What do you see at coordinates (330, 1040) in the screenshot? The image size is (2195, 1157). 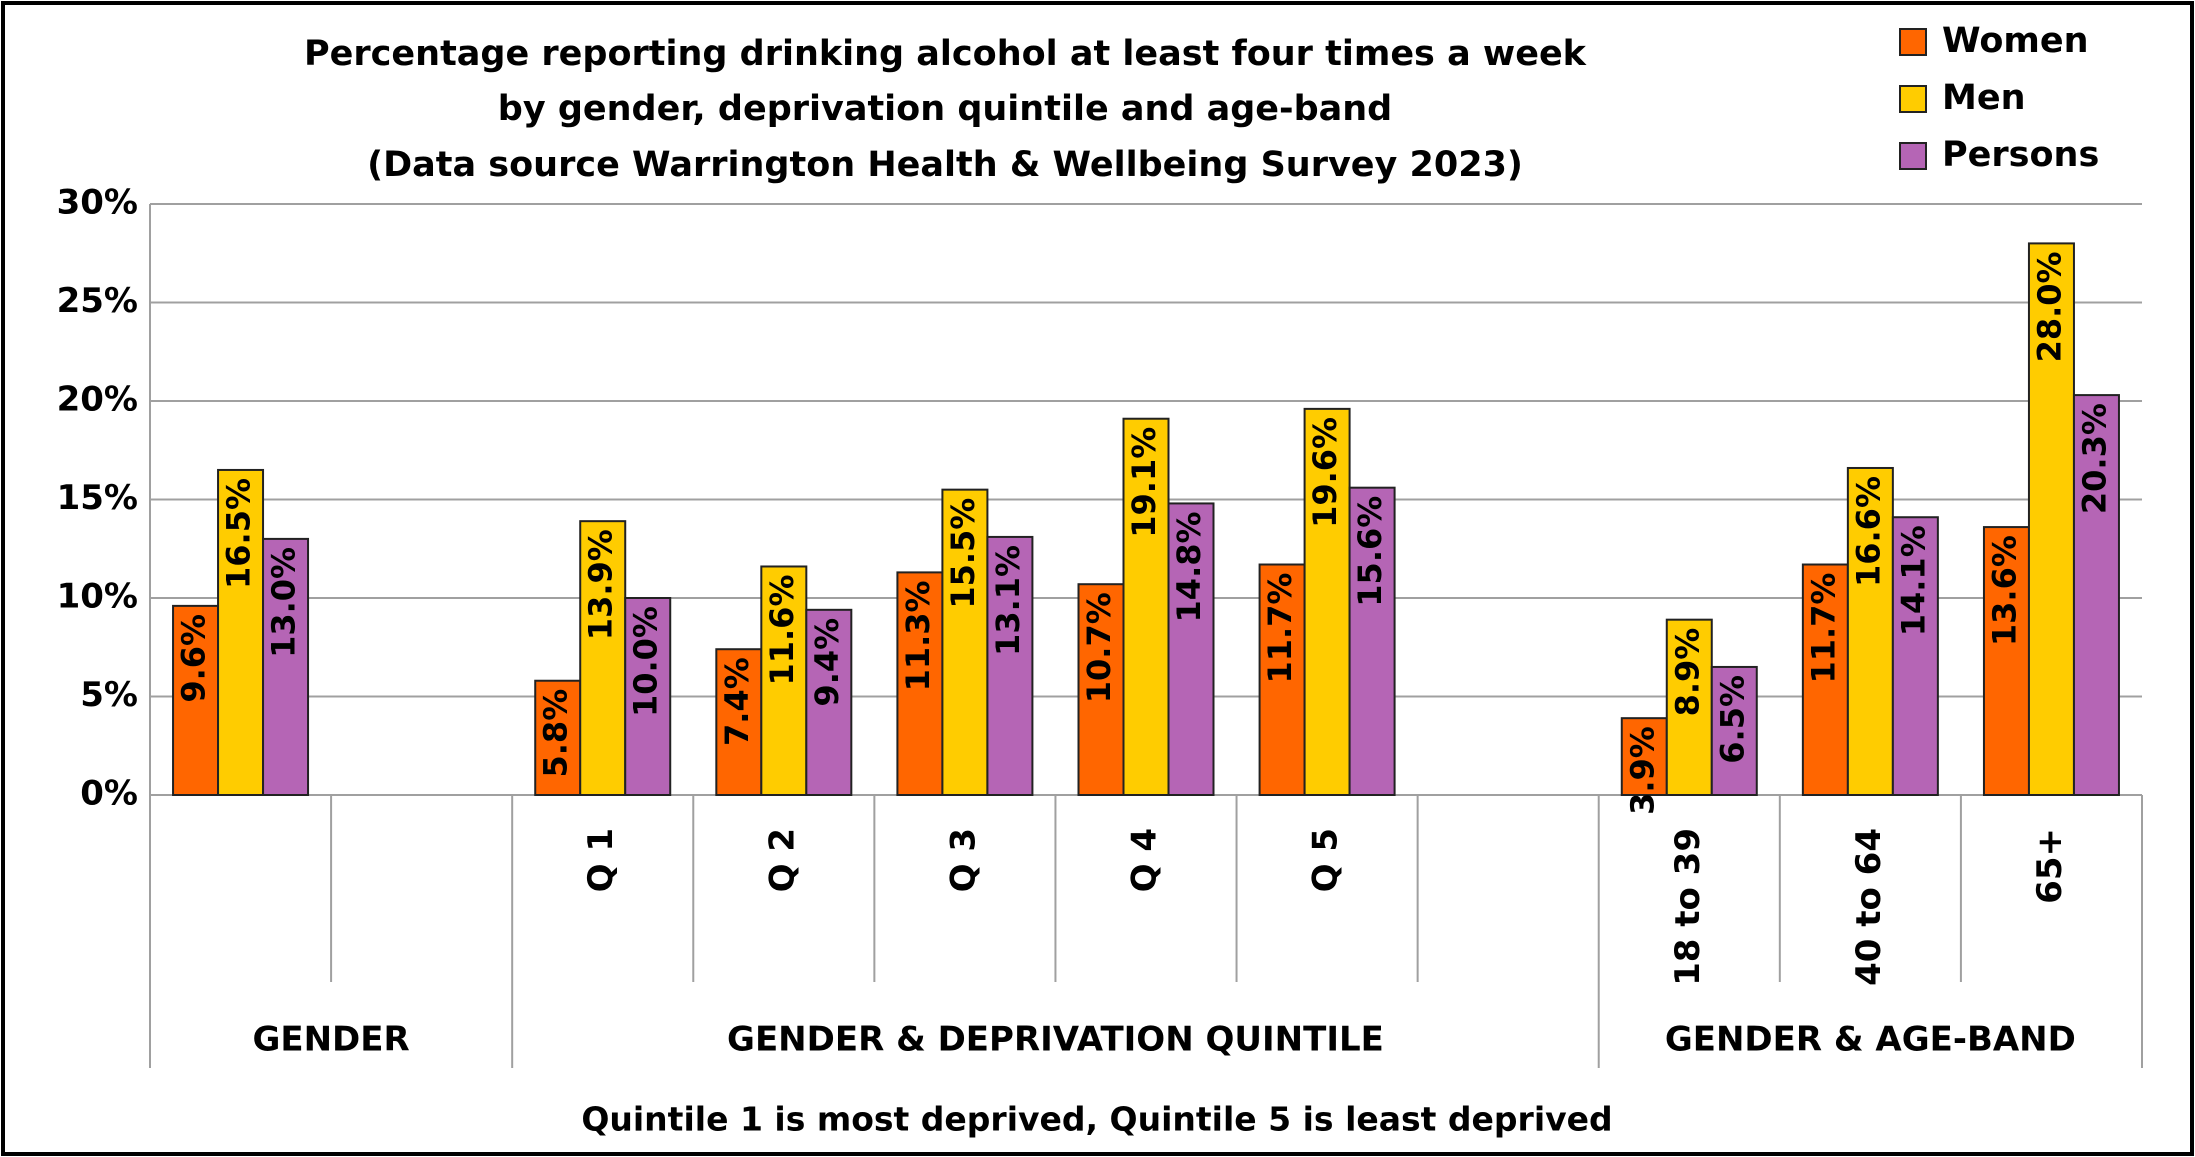 I see `group-label: GENDER` at bounding box center [330, 1040].